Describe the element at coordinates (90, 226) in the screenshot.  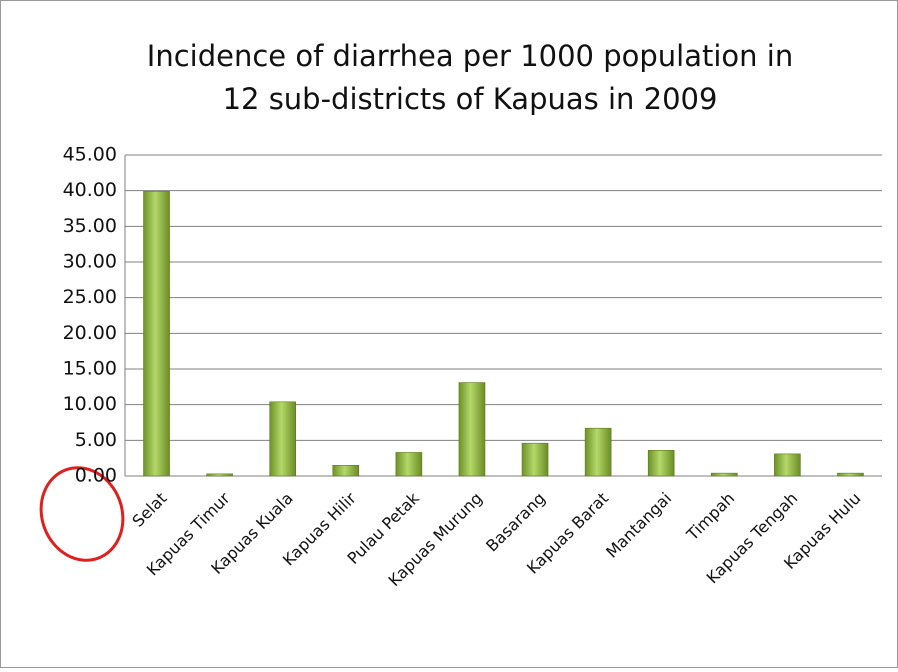
I see `y-tick-label: 35.00` at that location.